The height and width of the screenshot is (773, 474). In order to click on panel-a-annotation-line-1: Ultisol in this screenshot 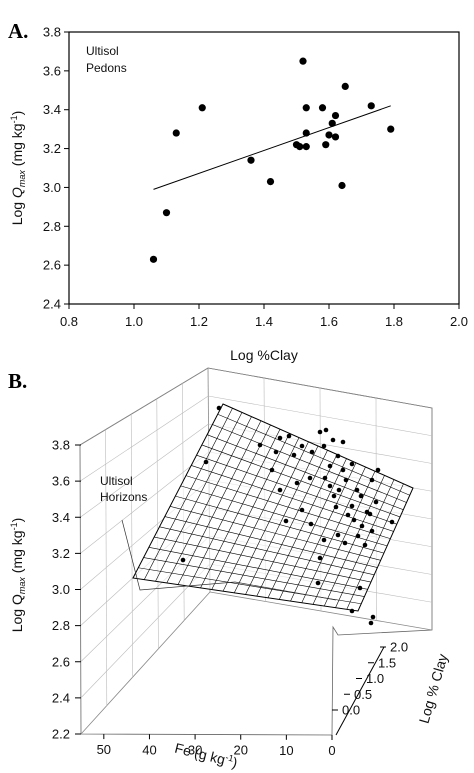, I will do `click(102, 51)`.